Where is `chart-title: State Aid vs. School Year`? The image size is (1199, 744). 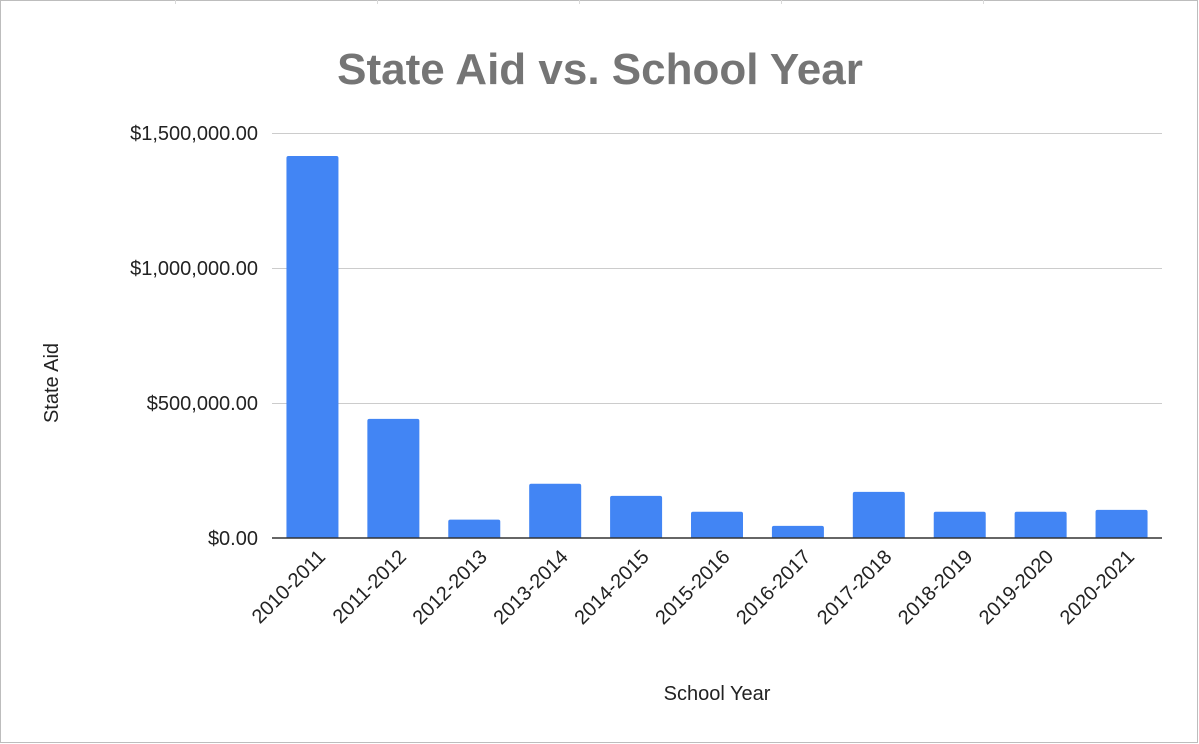 chart-title: State Aid vs. School Year is located at coordinates (600, 69).